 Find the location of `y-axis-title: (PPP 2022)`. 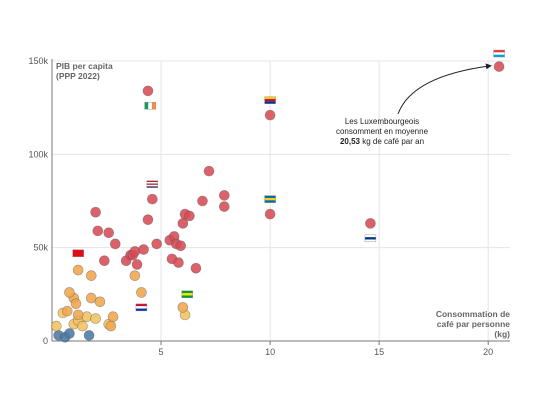

y-axis-title: (PPP 2022) is located at coordinates (78, 76).